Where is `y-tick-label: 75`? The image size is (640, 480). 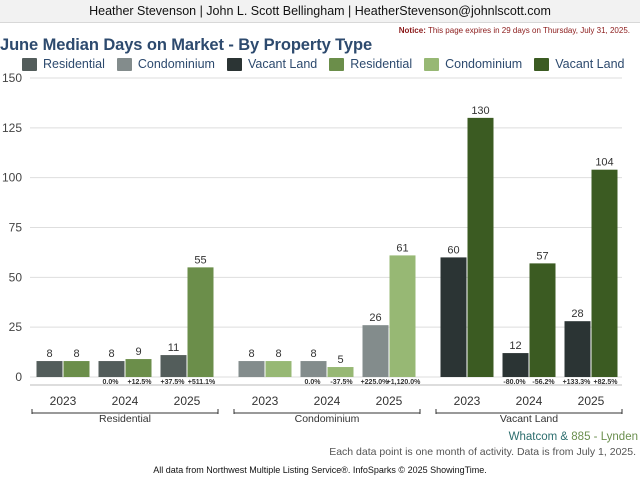 y-tick-label: 75 is located at coordinates (16, 228).